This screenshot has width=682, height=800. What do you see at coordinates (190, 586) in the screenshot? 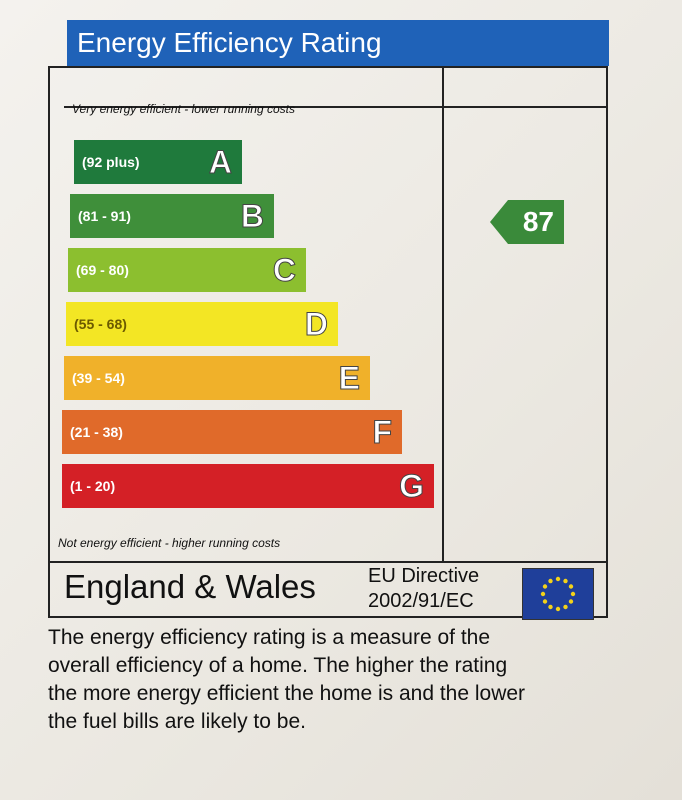
I see `region-label: England & Wales` at bounding box center [190, 586].